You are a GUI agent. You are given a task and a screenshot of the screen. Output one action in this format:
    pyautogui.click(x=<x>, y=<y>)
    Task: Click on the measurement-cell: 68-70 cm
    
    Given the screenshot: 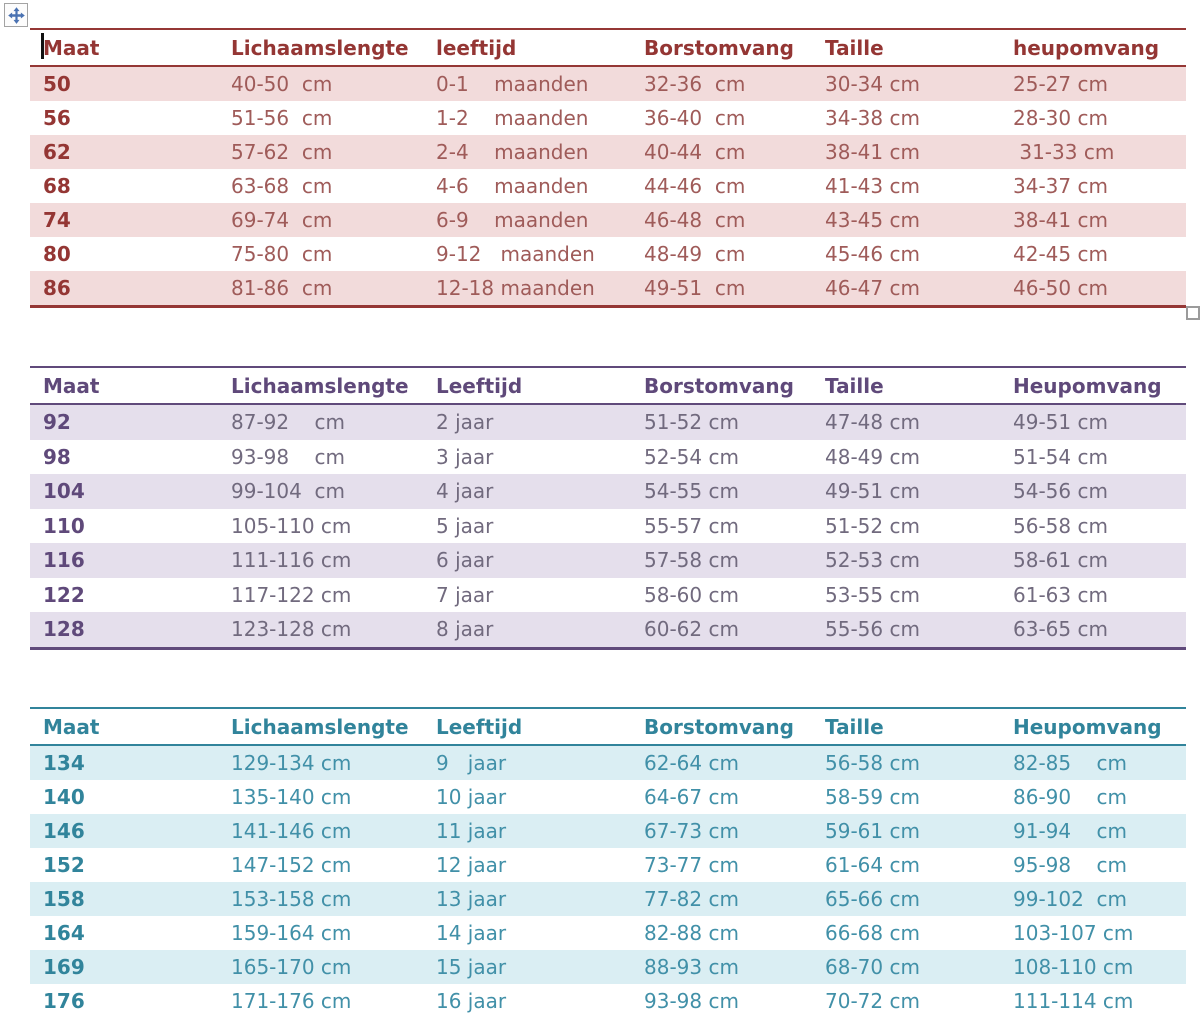 What is the action you would take?
    pyautogui.click(x=872, y=967)
    